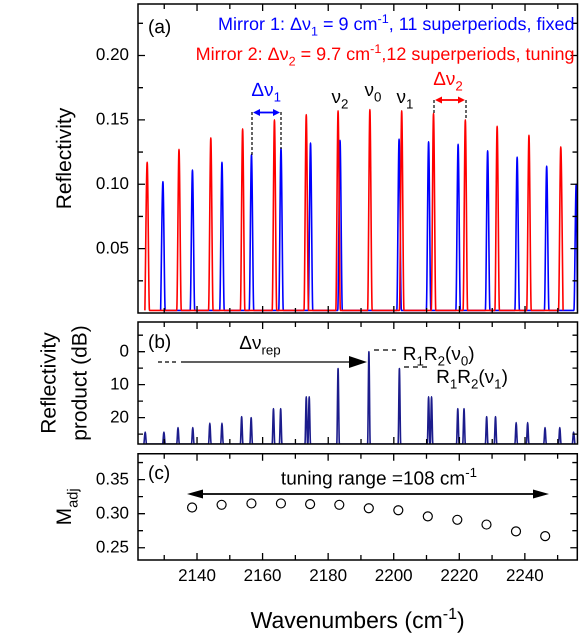 The width and height of the screenshot is (583, 644). Describe the element at coordinates (67, 507) in the screenshot. I see `y-axis-title: Madj` at that location.